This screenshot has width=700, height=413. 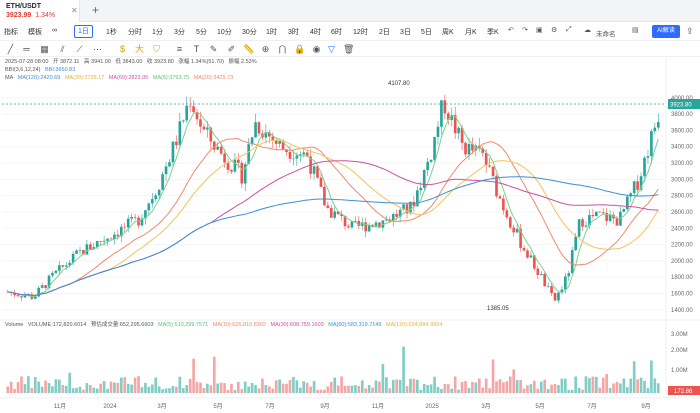 What do you see at coordinates (62, 49) in the screenshot?
I see `parallel-icon: ⫽` at bounding box center [62, 49].